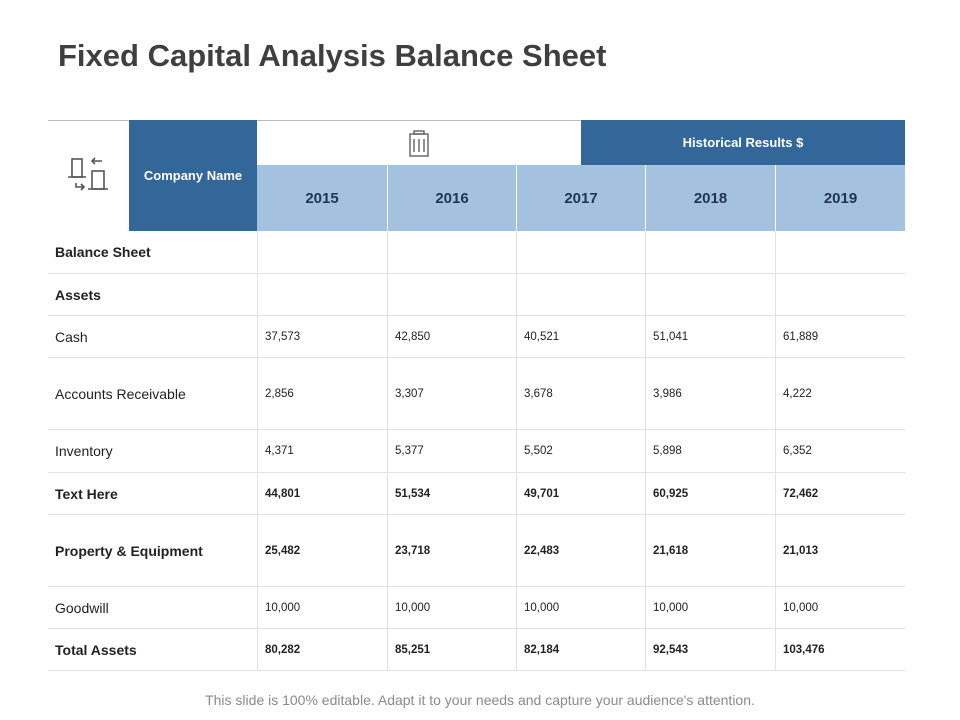 This screenshot has width=960, height=720. Describe the element at coordinates (451, 394) in the screenshot. I see `row-value: 3,307` at that location.